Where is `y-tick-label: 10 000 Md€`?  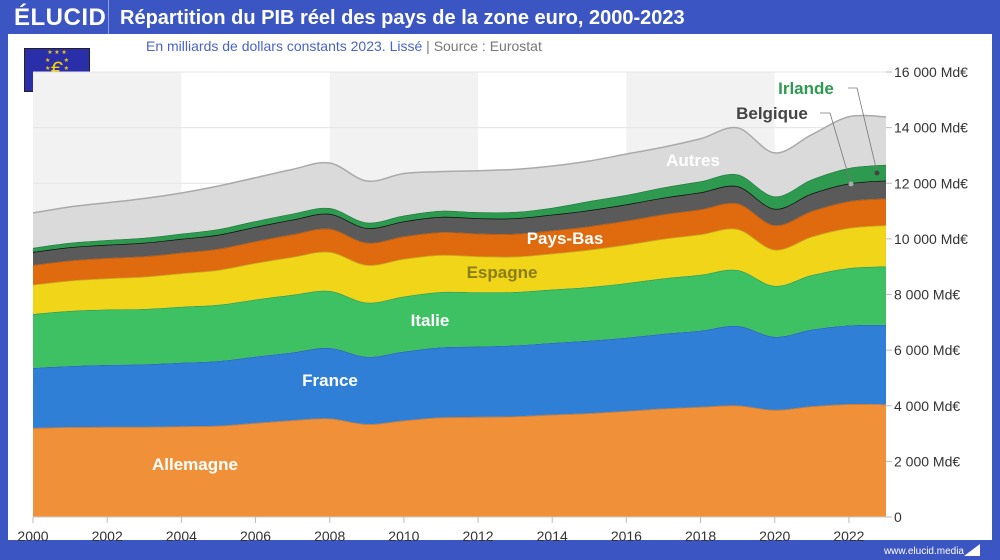 y-tick-label: 10 000 Md€ is located at coordinates (931, 239).